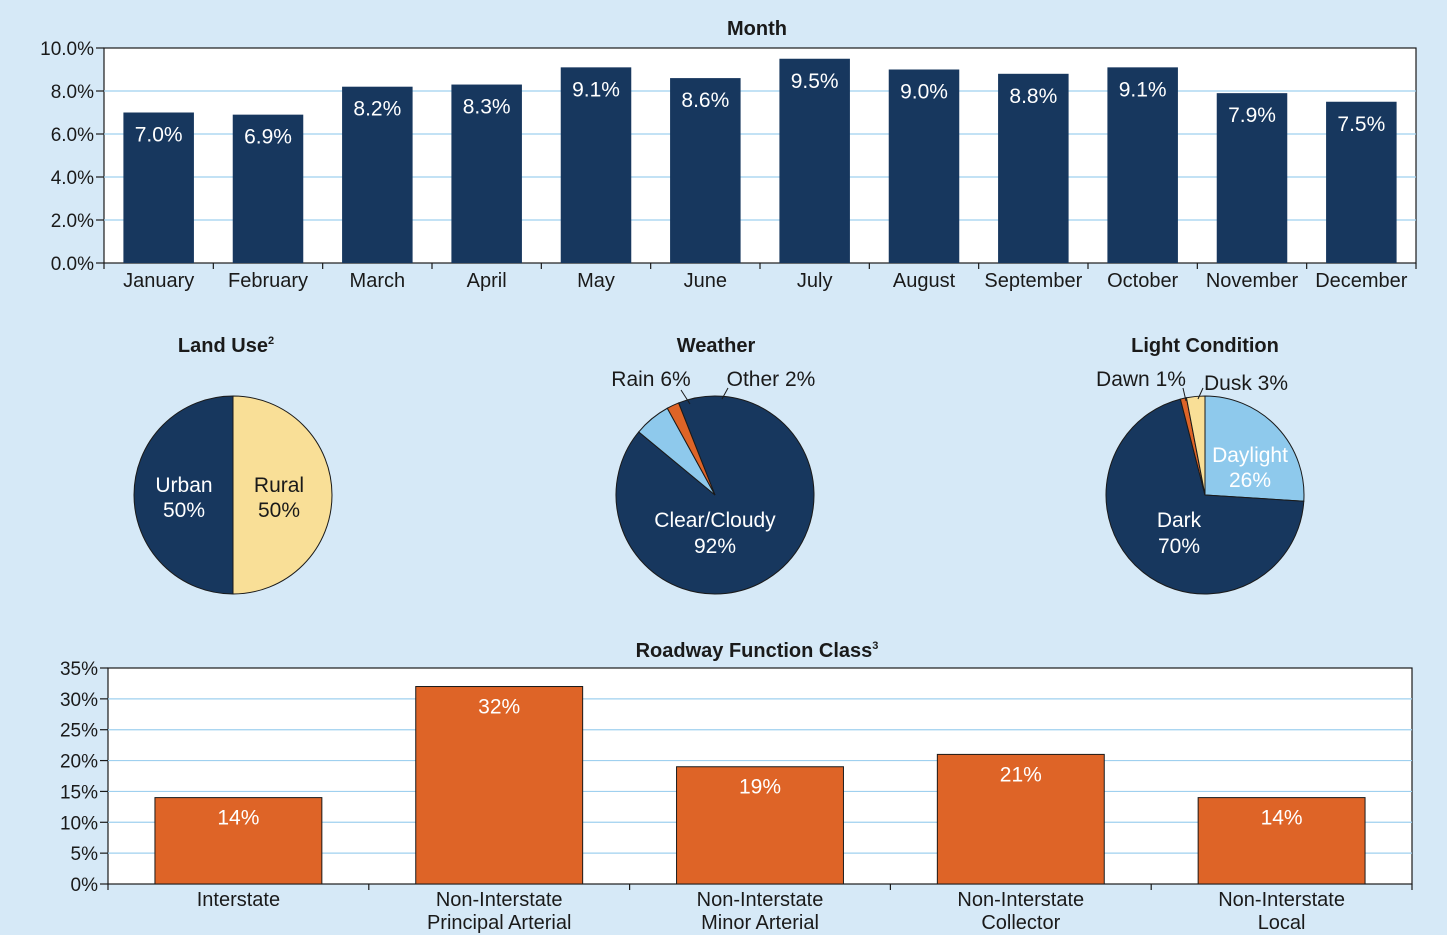 The image size is (1447, 935). What do you see at coordinates (238, 900) in the screenshot?
I see `x-category-label: Interstate` at bounding box center [238, 900].